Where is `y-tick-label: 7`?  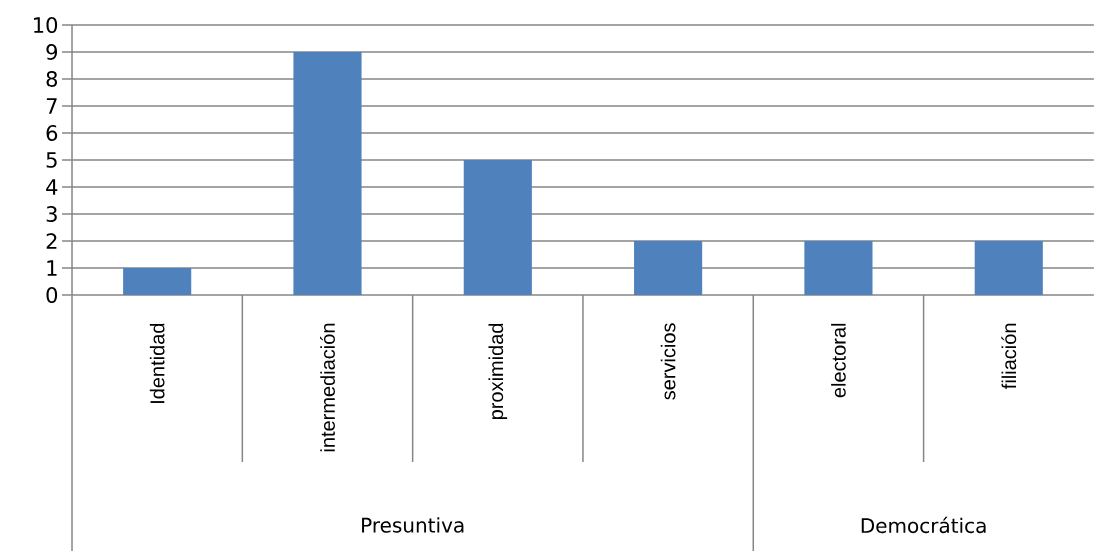
y-tick-label: 7 is located at coordinates (51, 106).